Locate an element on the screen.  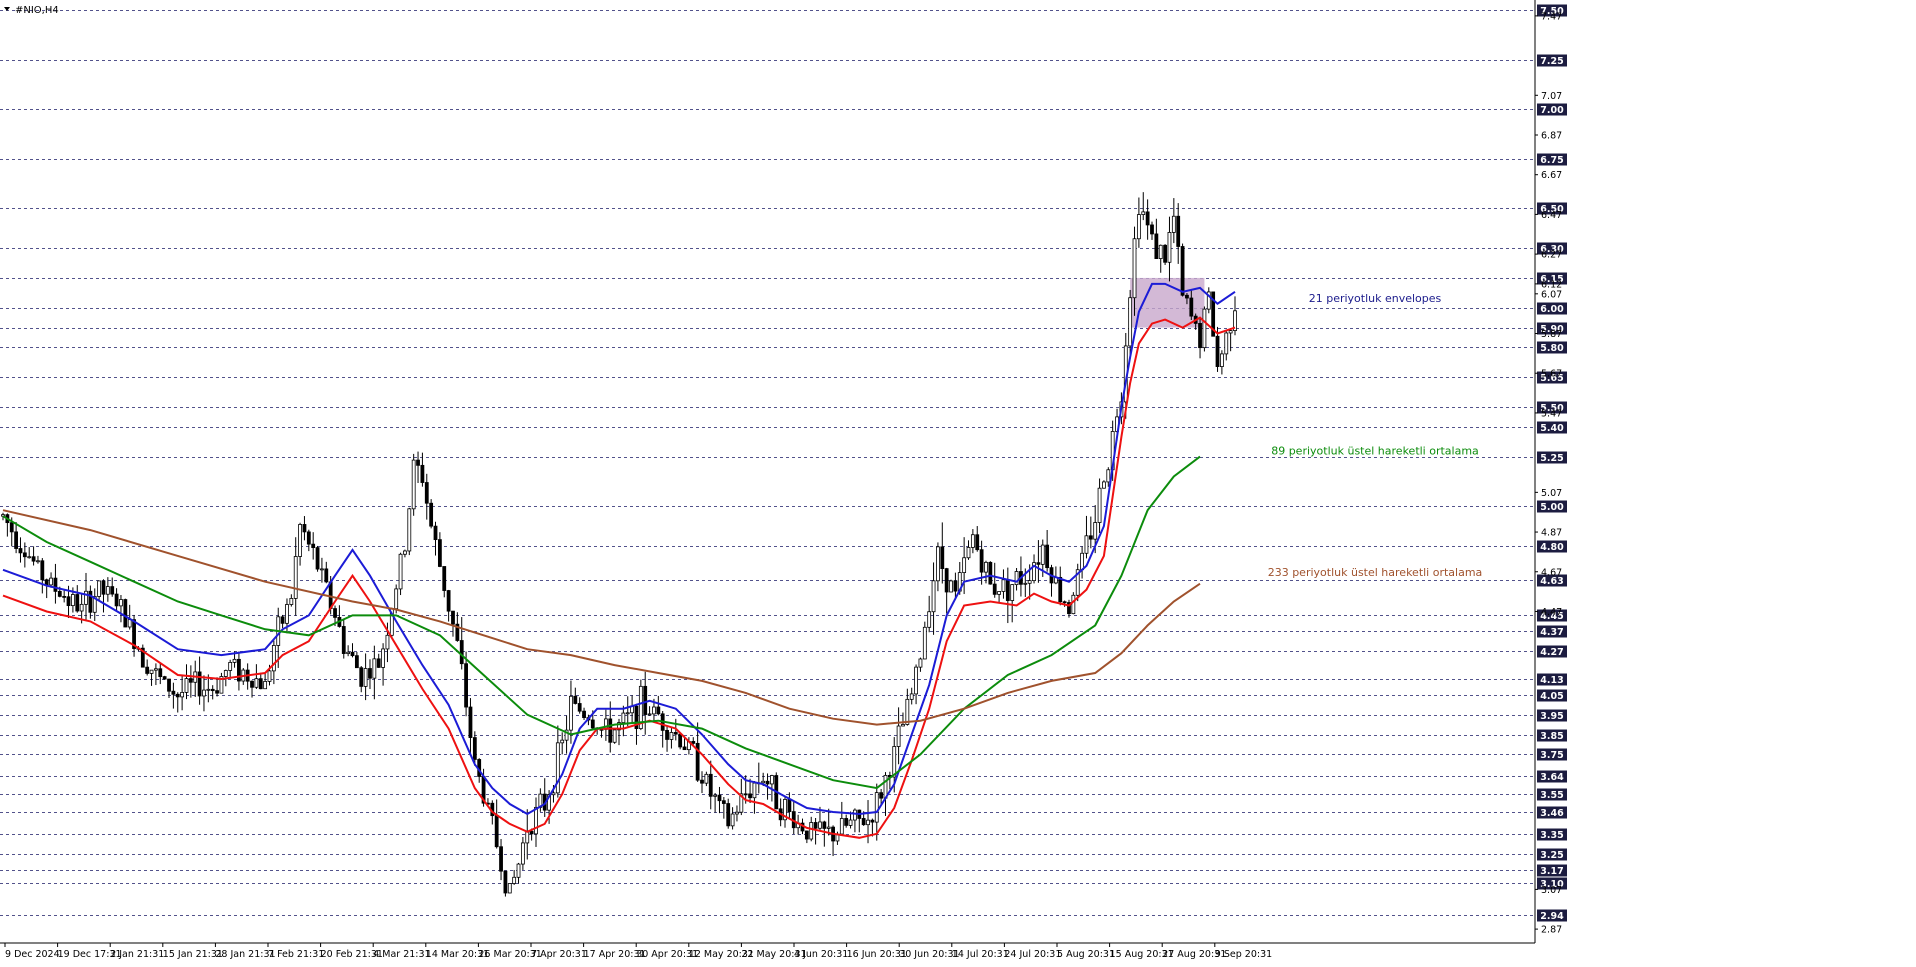
price-tick-label: 6.67 is located at coordinates (1551, 175).